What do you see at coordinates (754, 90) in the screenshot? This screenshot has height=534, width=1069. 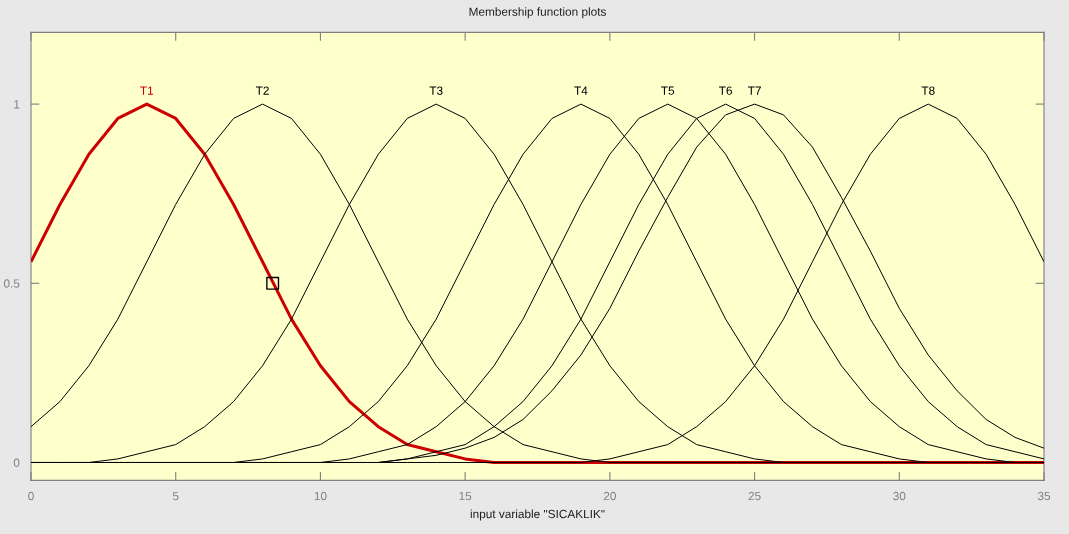 I see `series-label: T7` at bounding box center [754, 90].